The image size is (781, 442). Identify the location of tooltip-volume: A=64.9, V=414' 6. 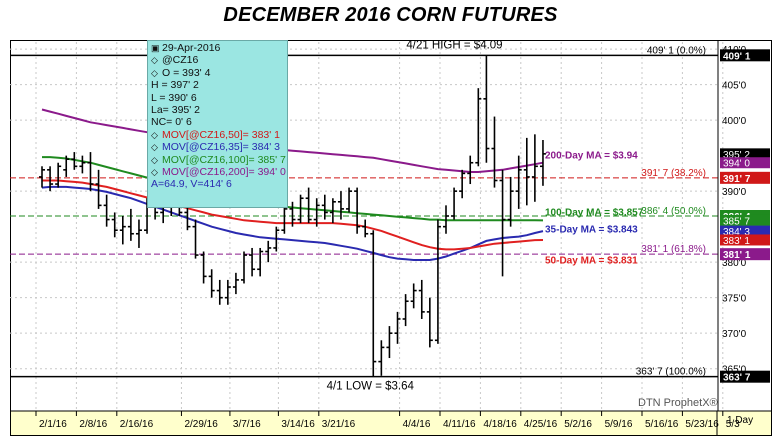
(191, 184).